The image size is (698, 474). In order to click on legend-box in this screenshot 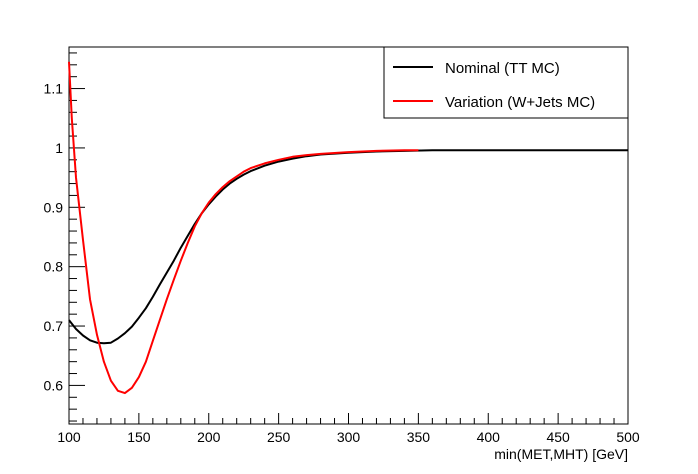, I will do `click(506, 82)`.